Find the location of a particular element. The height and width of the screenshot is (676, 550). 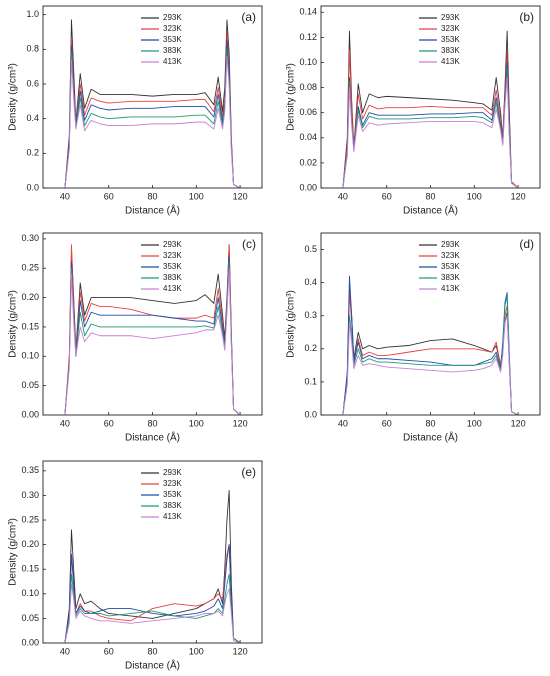

y-tick-label: 0.35 is located at coordinates (30, 470).